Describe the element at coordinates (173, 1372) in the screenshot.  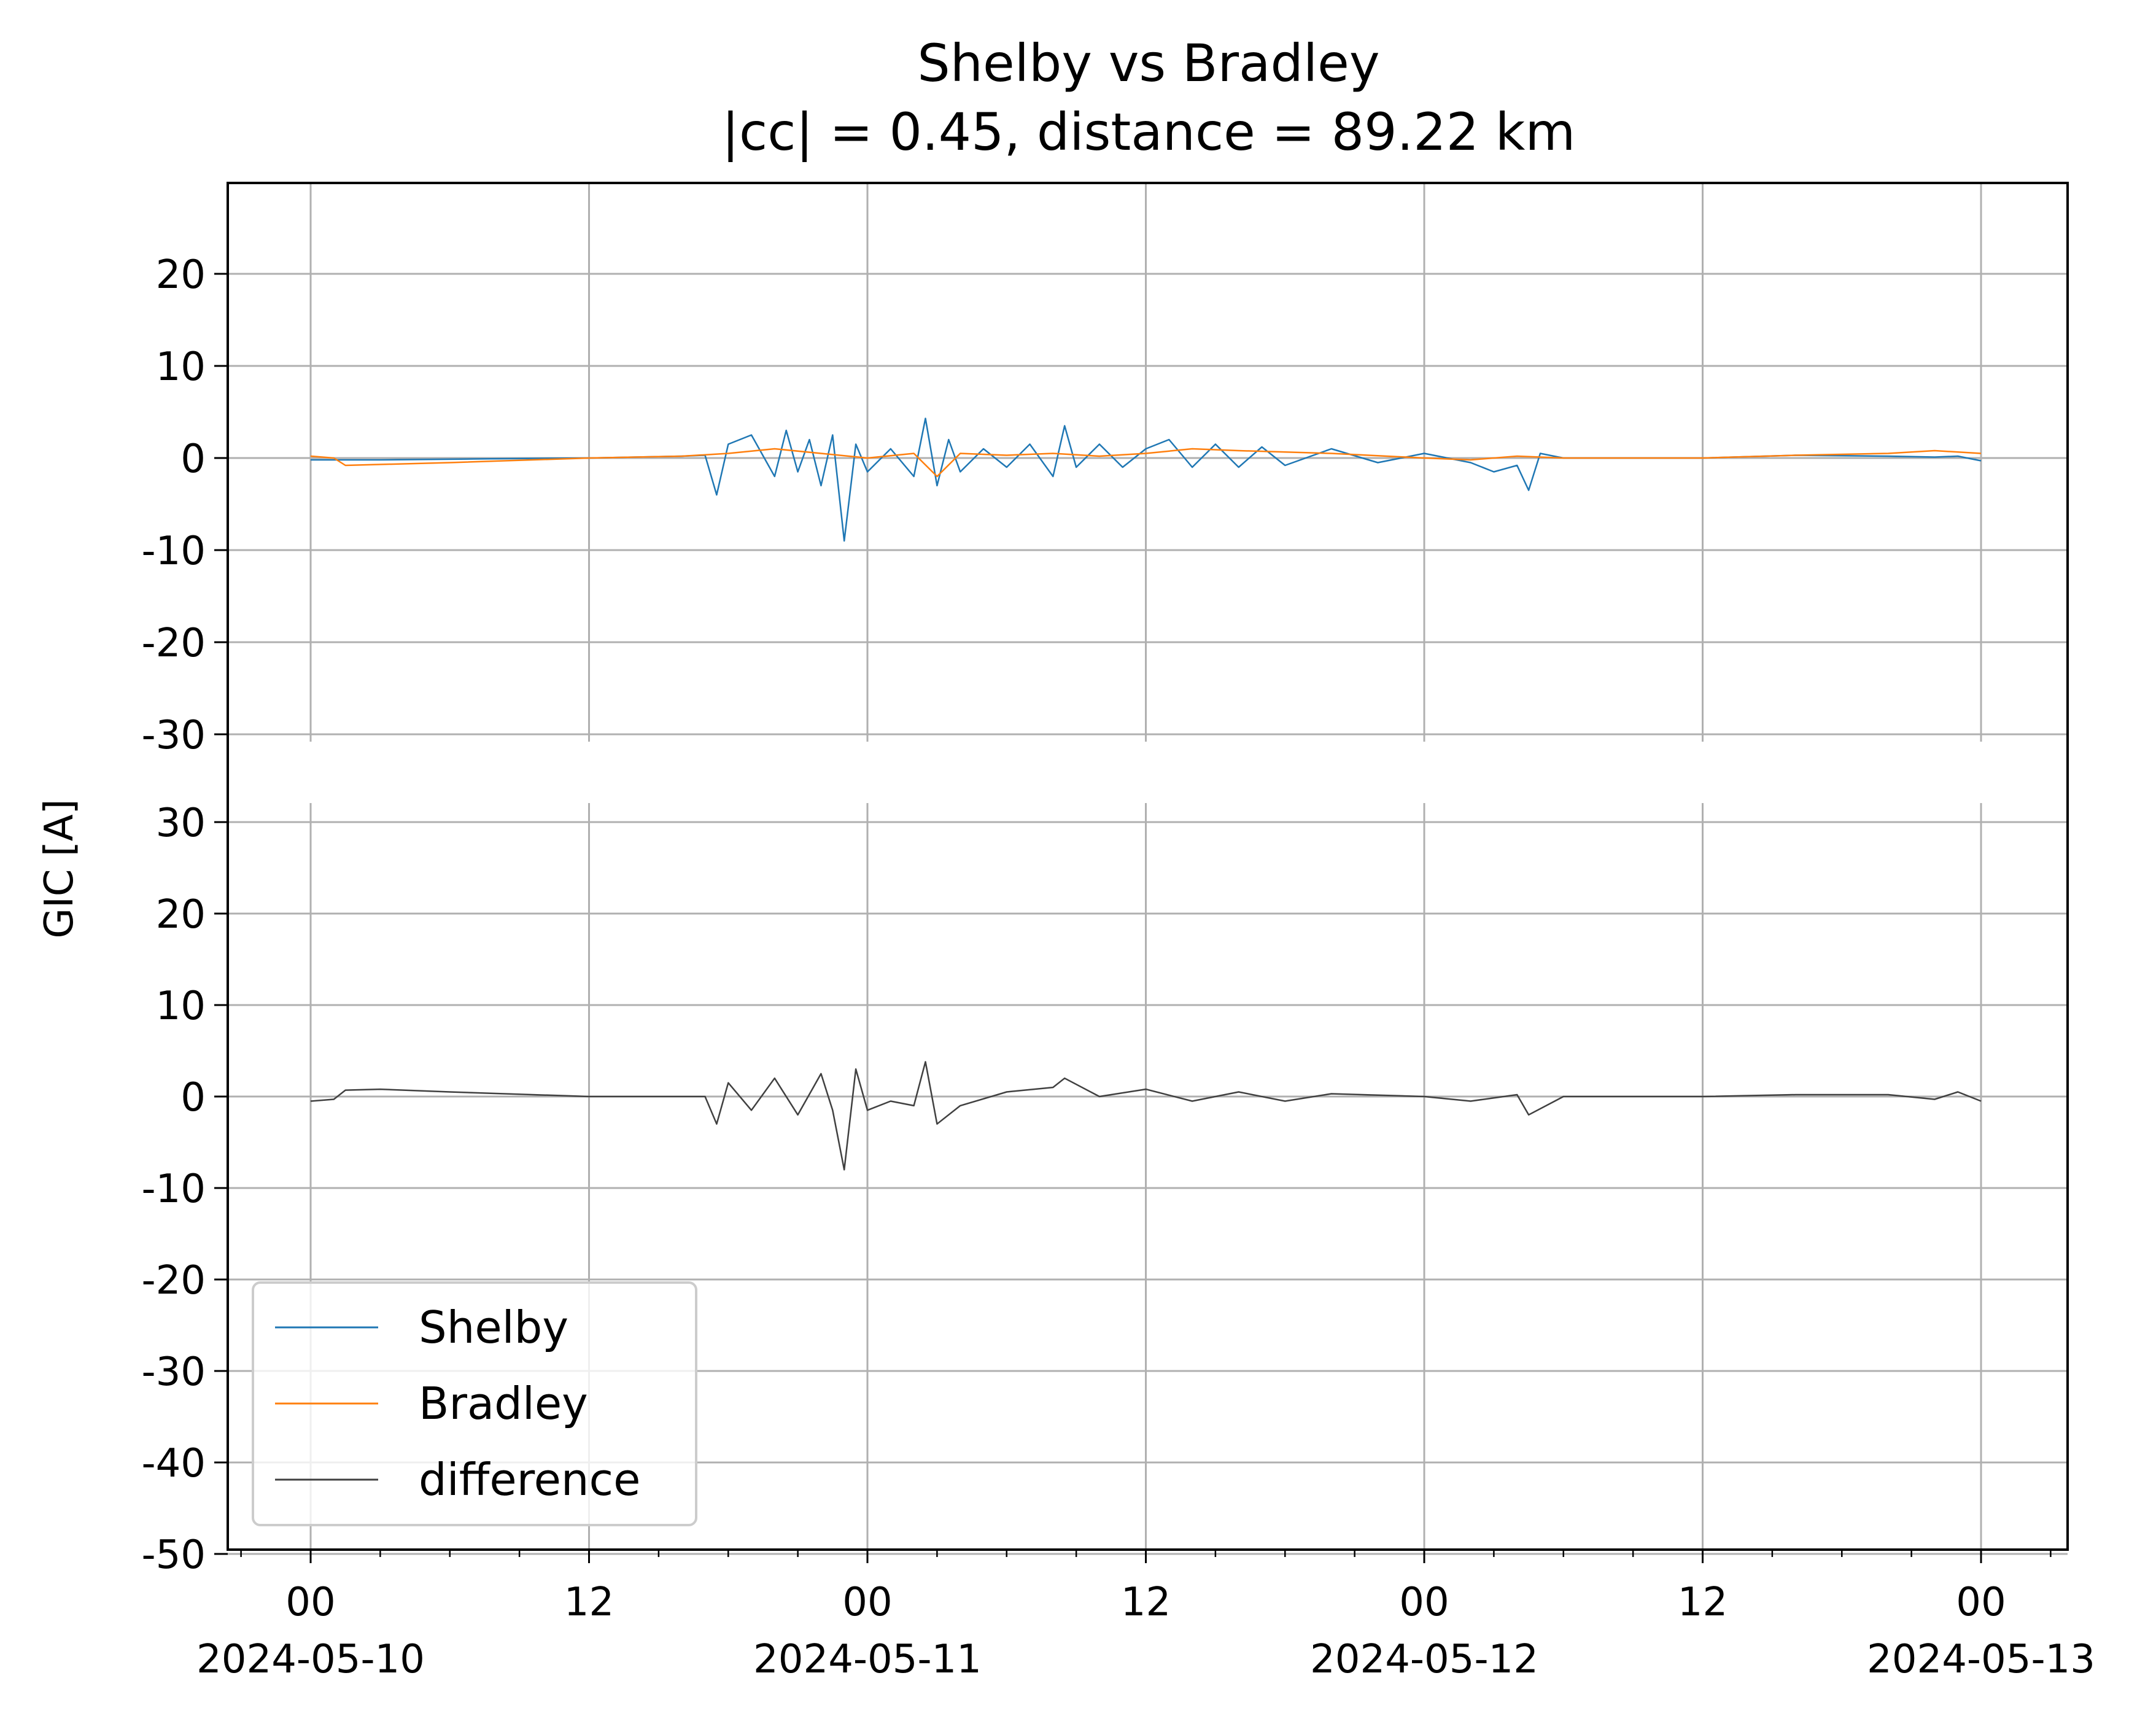
I see `y-tick-label-bottom: -30` at that location.